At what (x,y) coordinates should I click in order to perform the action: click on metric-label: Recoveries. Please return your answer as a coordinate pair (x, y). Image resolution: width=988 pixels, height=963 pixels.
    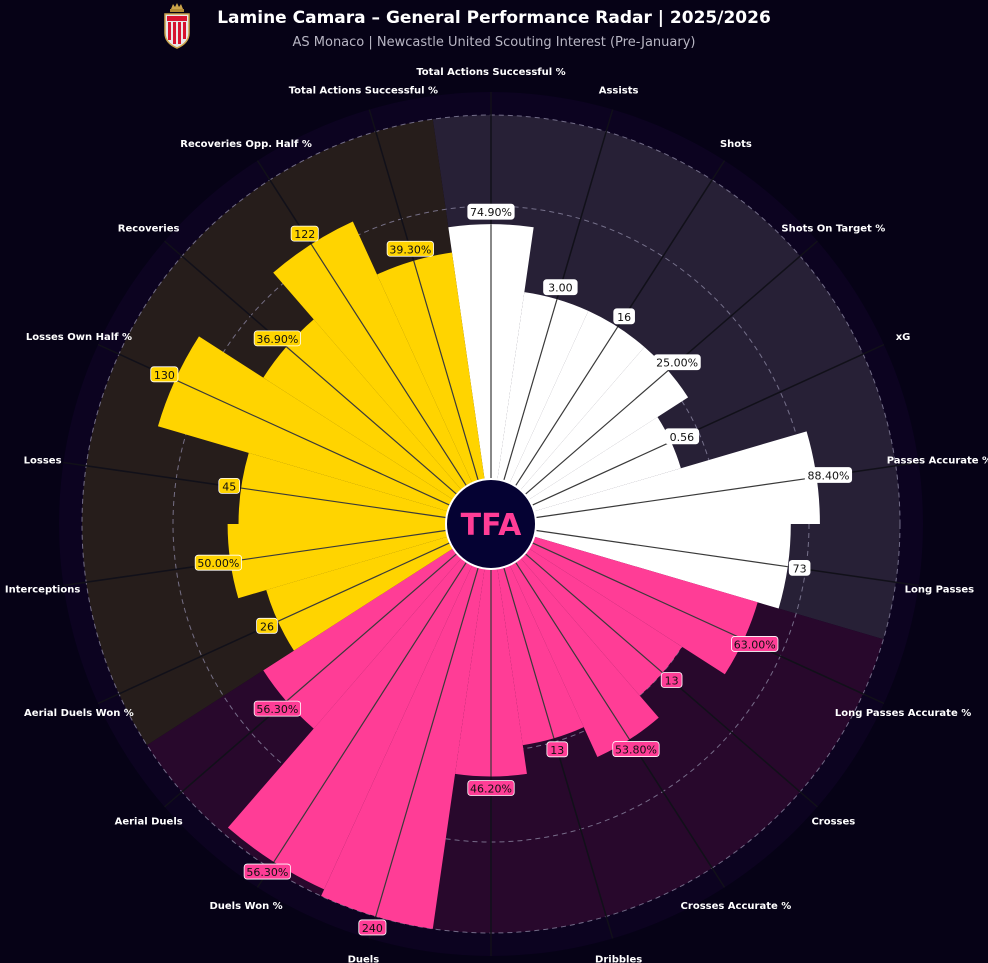
    Looking at the image, I should click on (149, 228).